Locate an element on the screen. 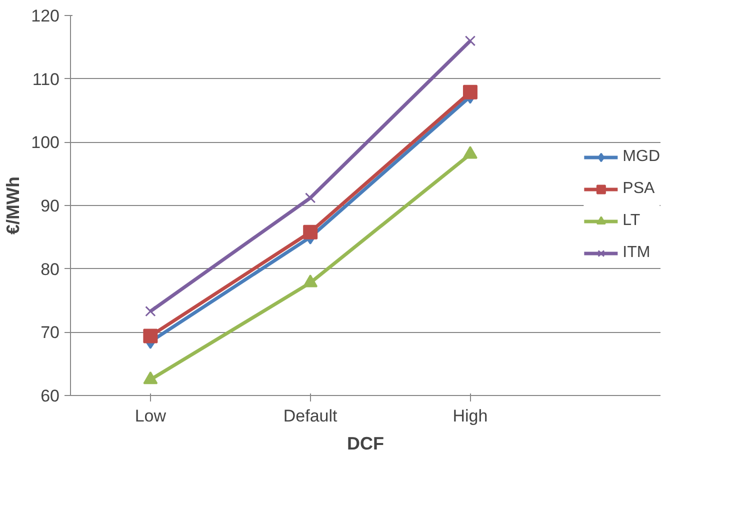  y-tick-label: 60 is located at coordinates (50, 396).